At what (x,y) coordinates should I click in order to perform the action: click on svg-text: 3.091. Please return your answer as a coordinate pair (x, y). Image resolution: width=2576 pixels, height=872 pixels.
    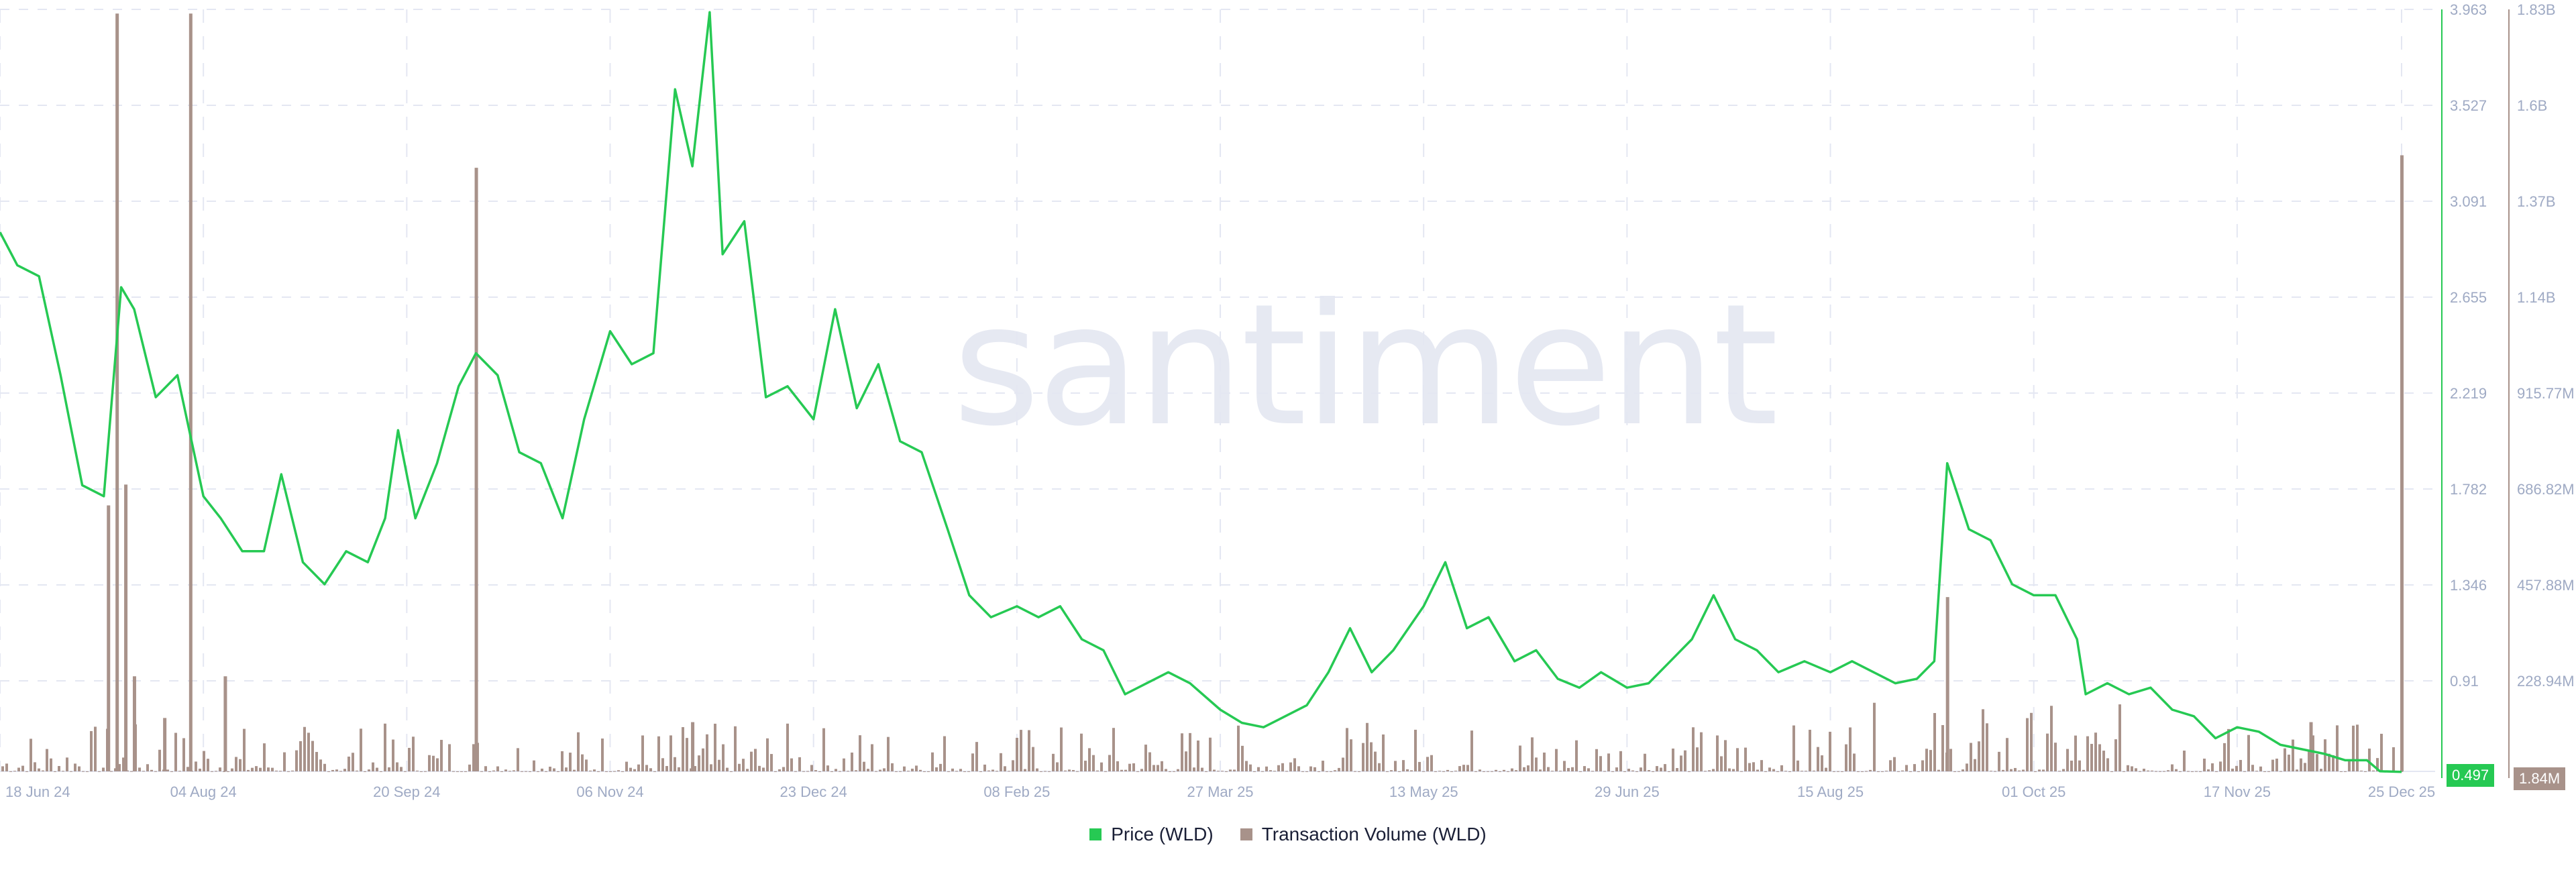
    Looking at the image, I should click on (2468, 201).